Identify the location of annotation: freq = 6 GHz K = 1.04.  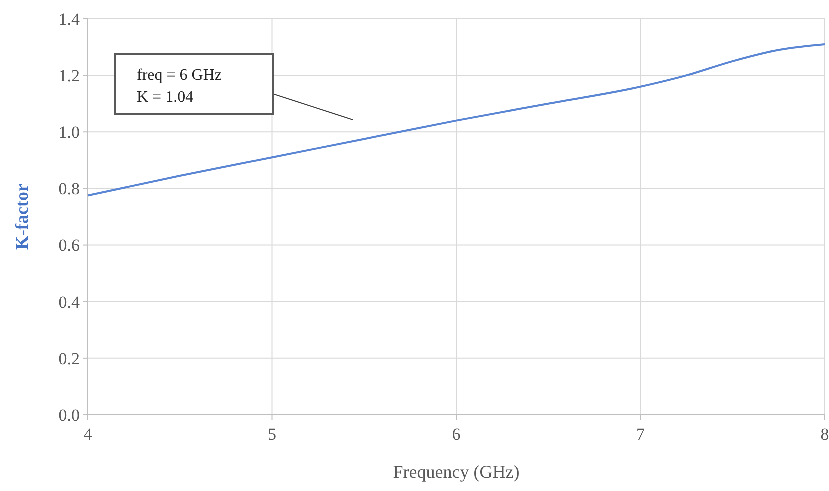
(179, 86).